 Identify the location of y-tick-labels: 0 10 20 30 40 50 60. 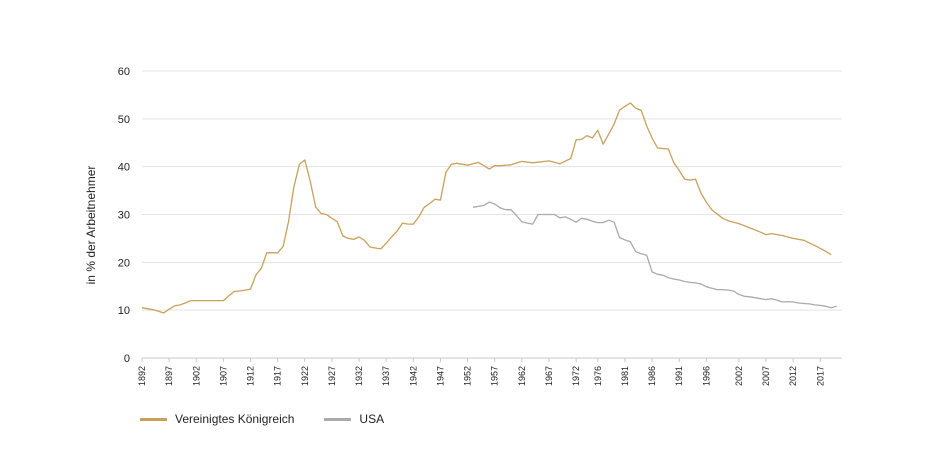
(124, 215).